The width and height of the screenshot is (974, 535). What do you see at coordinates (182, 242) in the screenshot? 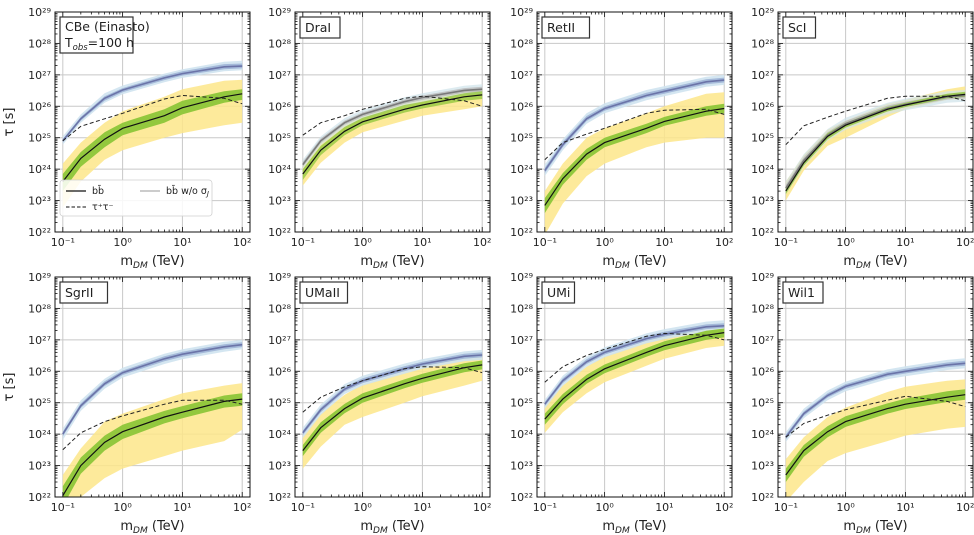
I see `x-tick-label: 10¹` at bounding box center [182, 242].